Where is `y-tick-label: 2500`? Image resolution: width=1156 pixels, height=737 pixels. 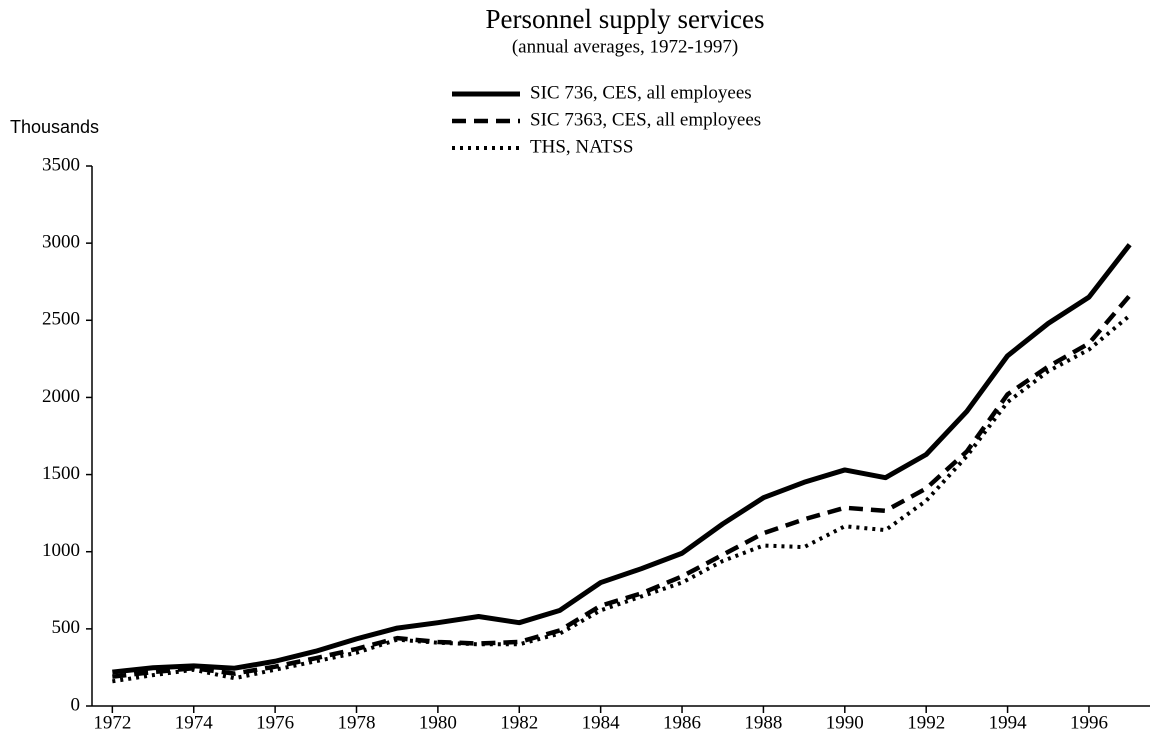 y-tick-label: 2500 is located at coordinates (61, 319).